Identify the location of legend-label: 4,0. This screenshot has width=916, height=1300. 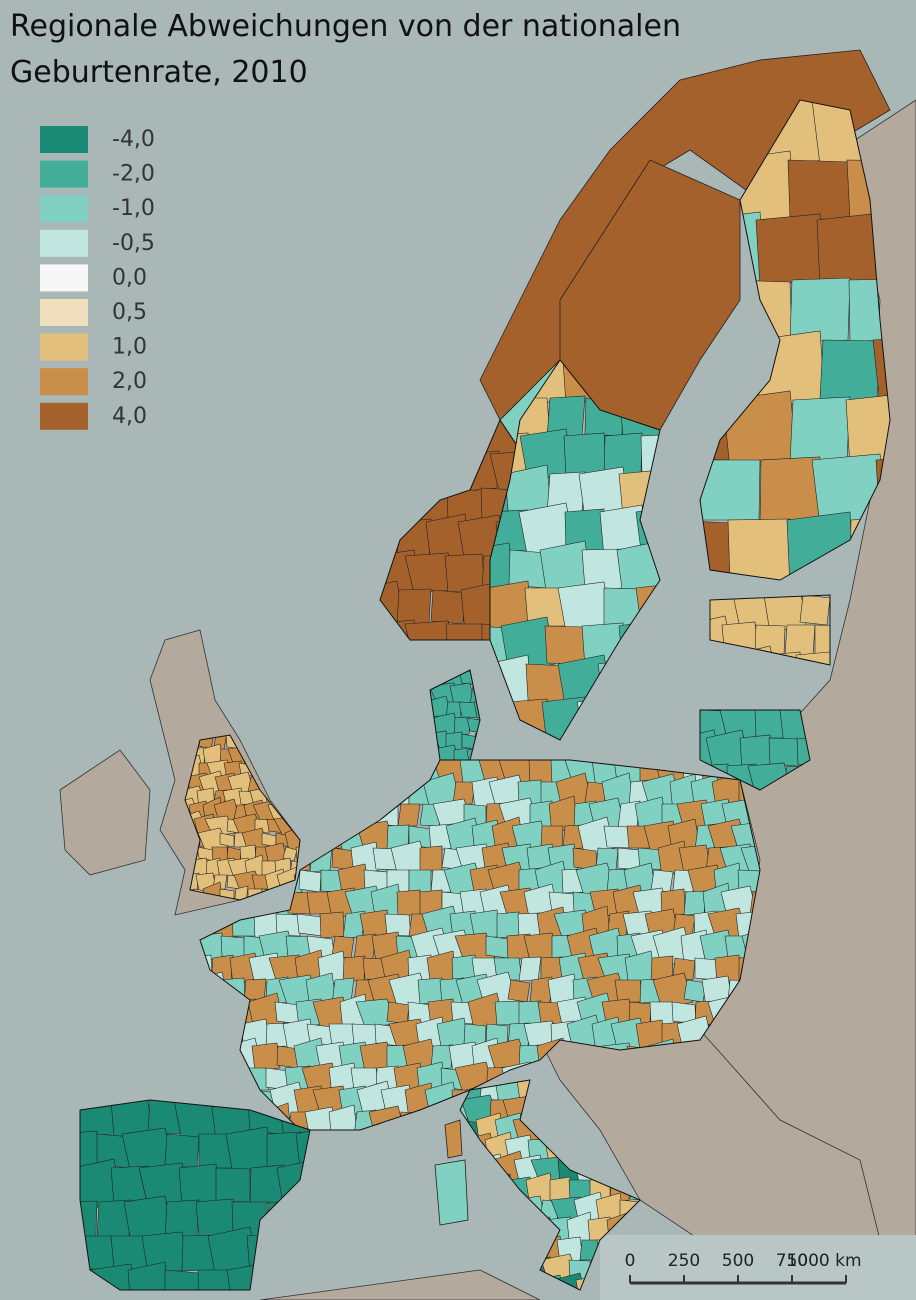
(129, 416).